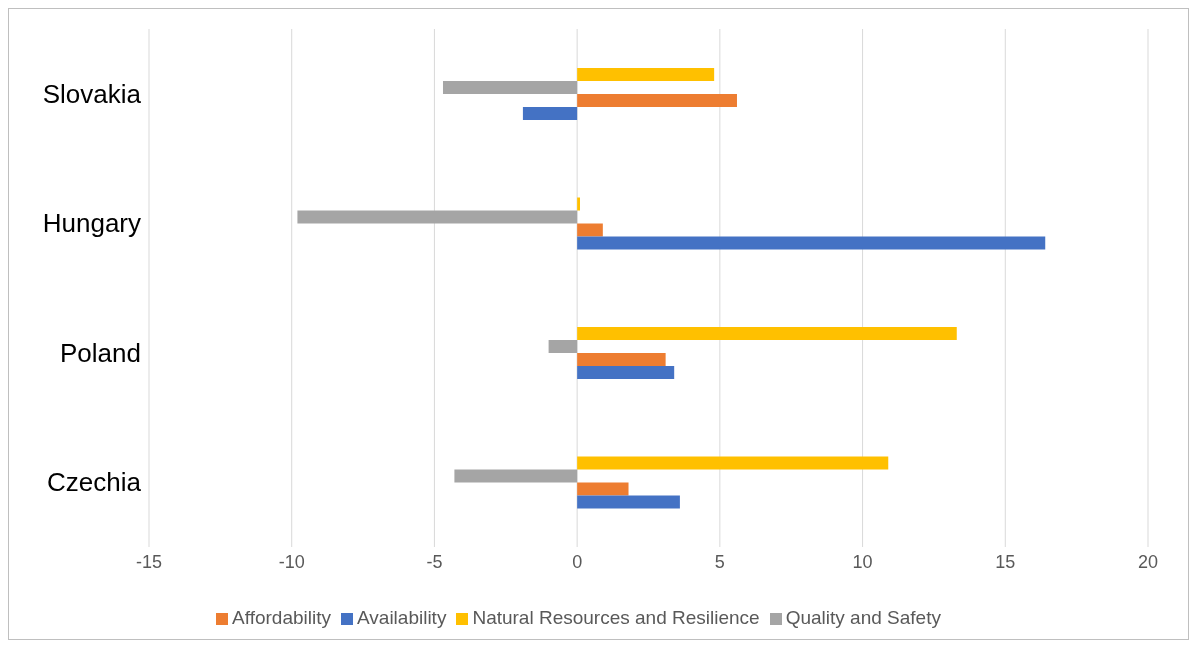  Describe the element at coordinates (91, 223) in the screenshot. I see `y-tick-label: Hungary` at that location.